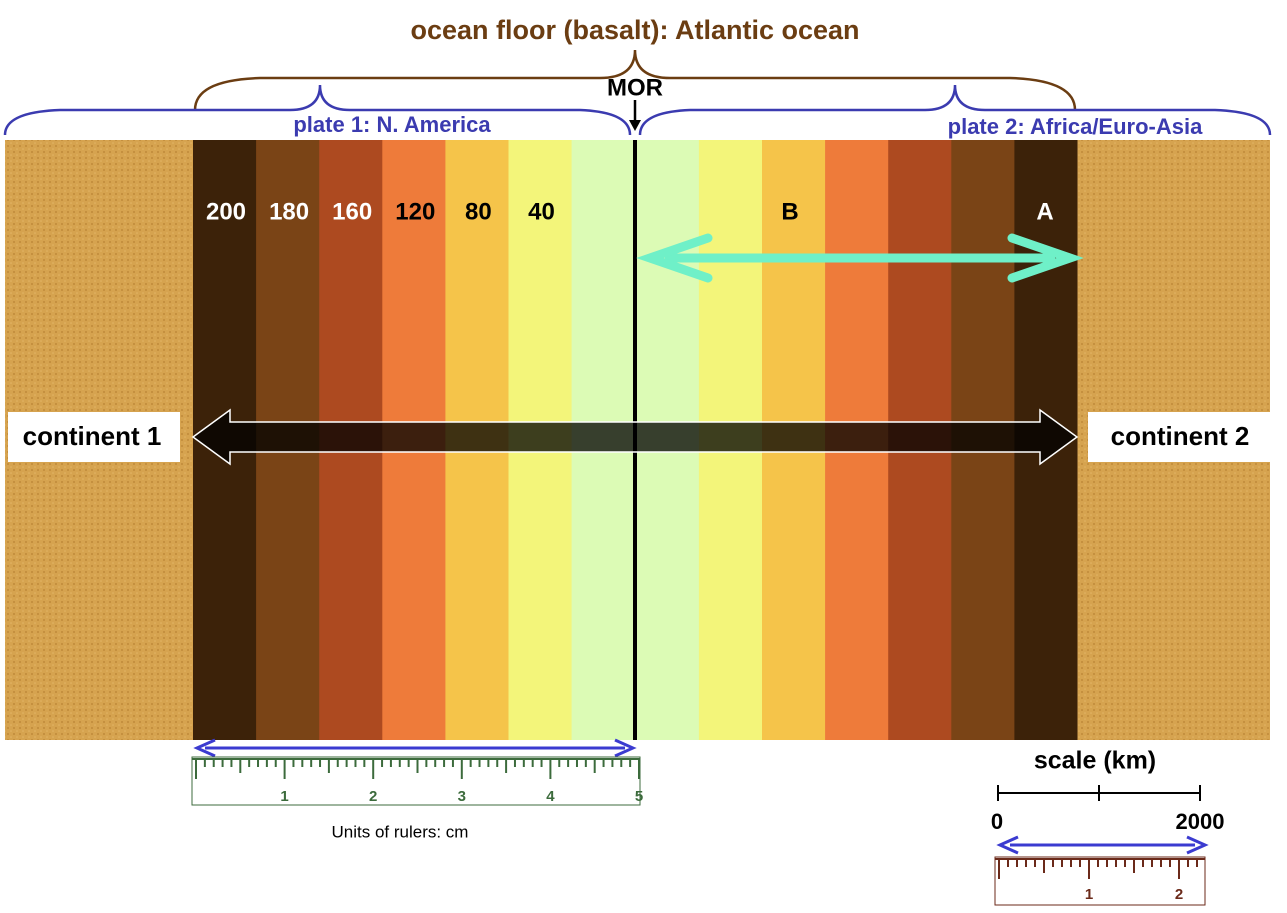  What do you see at coordinates (416, 781) in the screenshot?
I see `ruler` at bounding box center [416, 781].